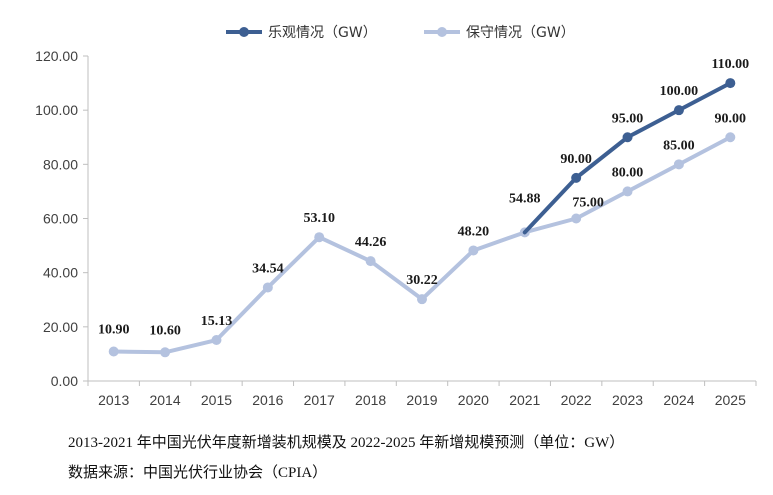 Image resolution: width=773 pixels, height=495 pixels. I want to click on legend-item-conservative: 保守情况（GW）, so click(499, 33).